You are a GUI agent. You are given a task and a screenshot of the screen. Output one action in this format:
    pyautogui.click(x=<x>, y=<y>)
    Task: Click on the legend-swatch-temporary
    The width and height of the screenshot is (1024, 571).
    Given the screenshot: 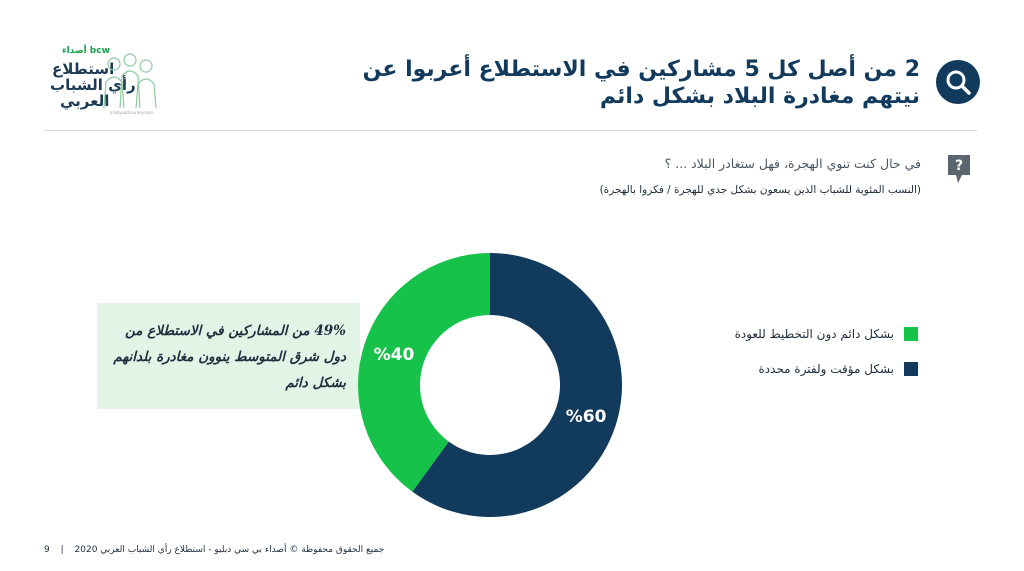 What is the action you would take?
    pyautogui.click(x=911, y=369)
    